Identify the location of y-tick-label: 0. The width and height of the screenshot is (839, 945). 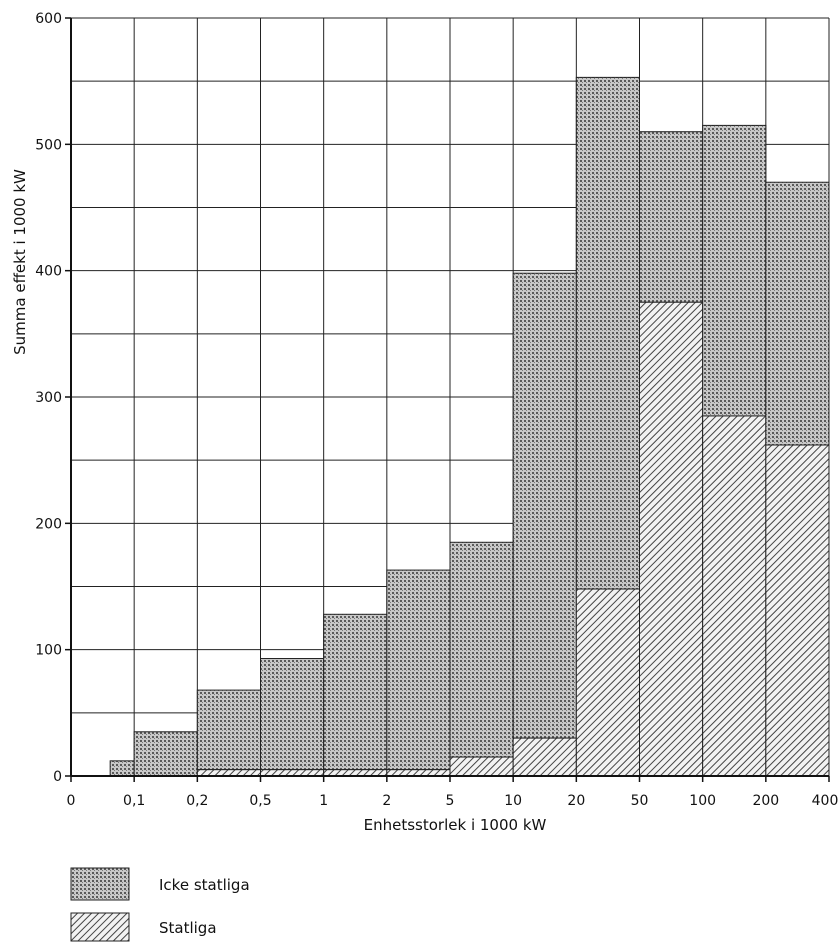
(57, 777).